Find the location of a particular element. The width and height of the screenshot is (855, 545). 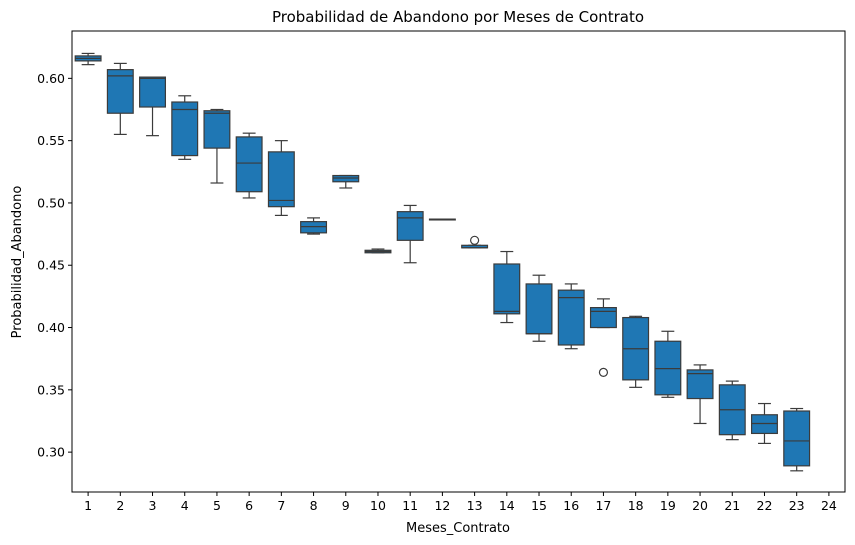

x-tick-label: 3 is located at coordinates (153, 505).